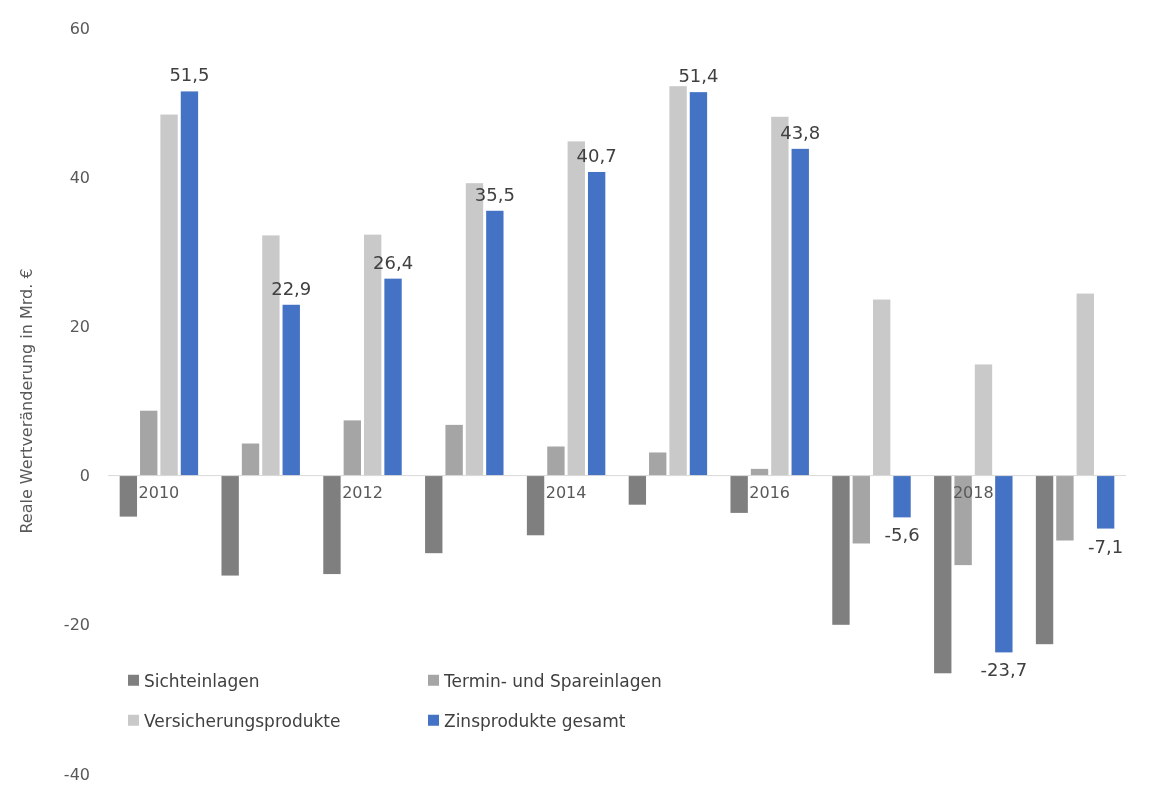 The width and height of the screenshot is (1149, 799). What do you see at coordinates (698, 76) in the screenshot?
I see `data-label: 51,4` at bounding box center [698, 76].